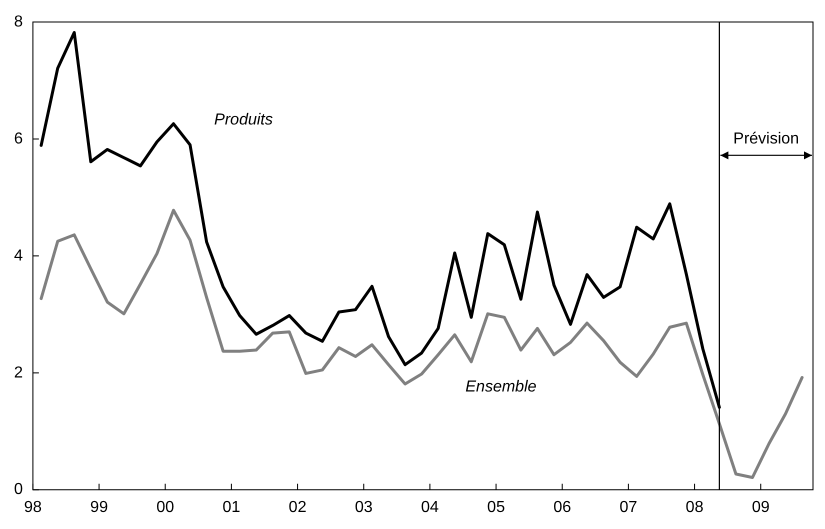 The height and width of the screenshot is (529, 825). I want to click on y-tick-label: 2, so click(18, 373).